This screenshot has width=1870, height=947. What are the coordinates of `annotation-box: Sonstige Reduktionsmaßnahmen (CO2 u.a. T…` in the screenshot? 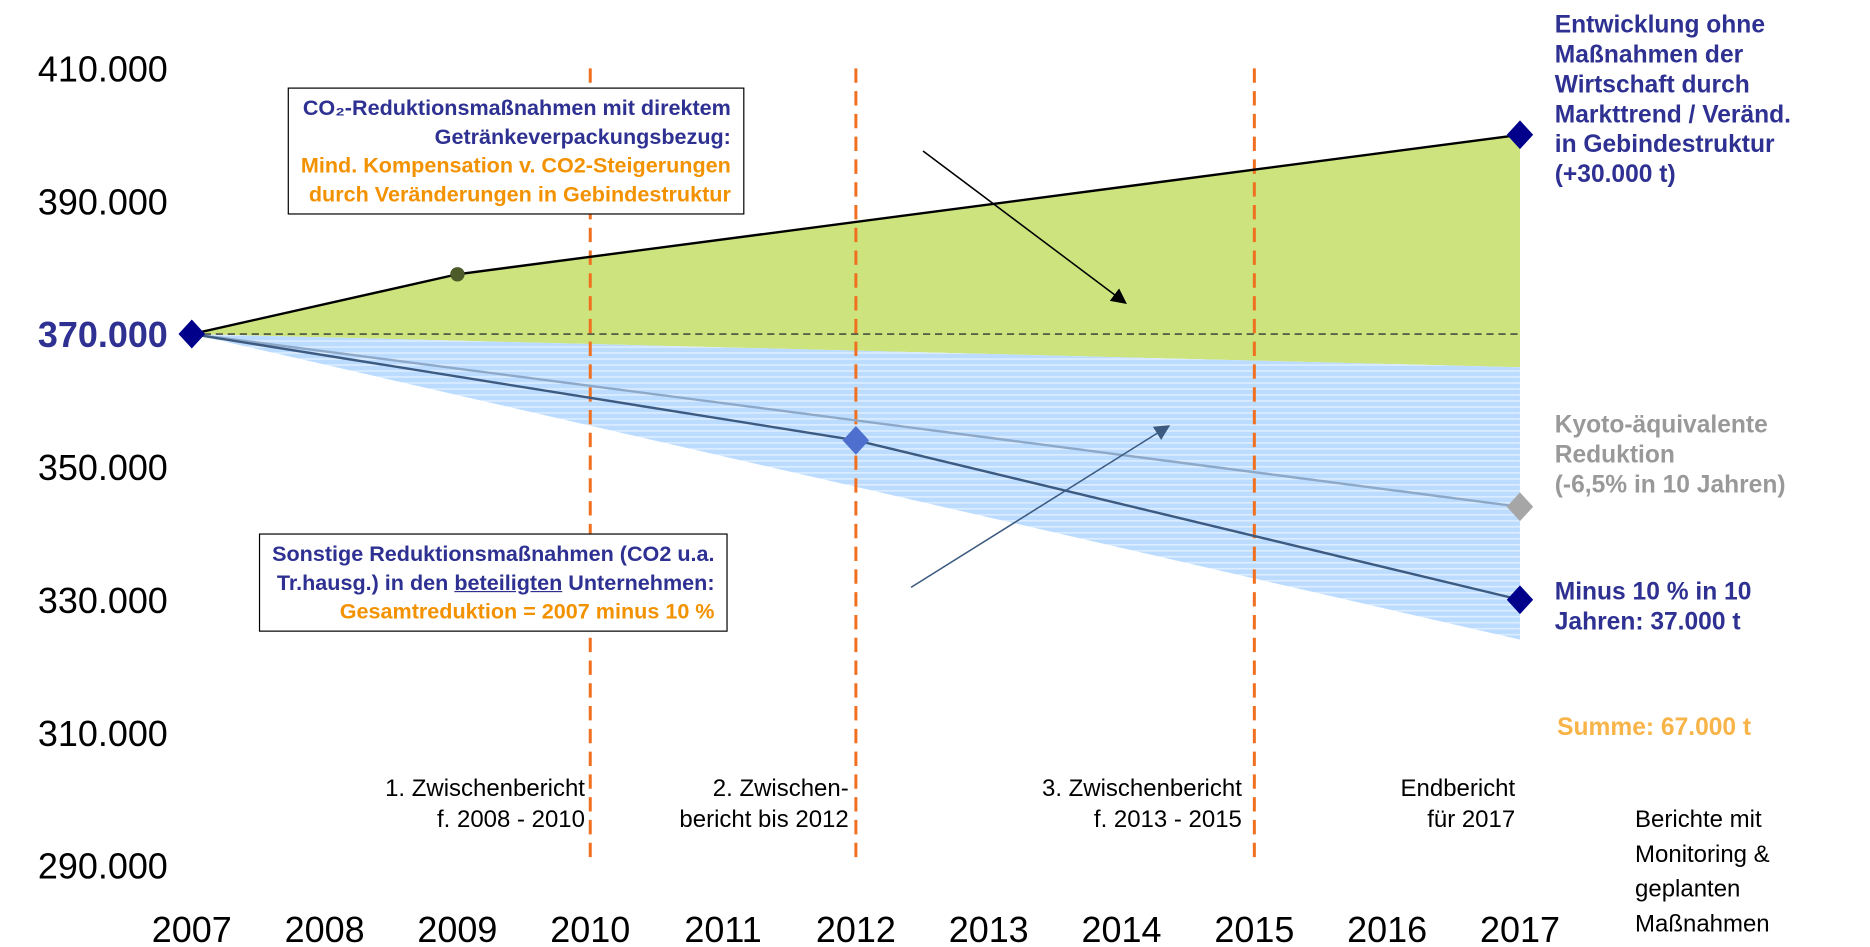 It's located at (493, 582).